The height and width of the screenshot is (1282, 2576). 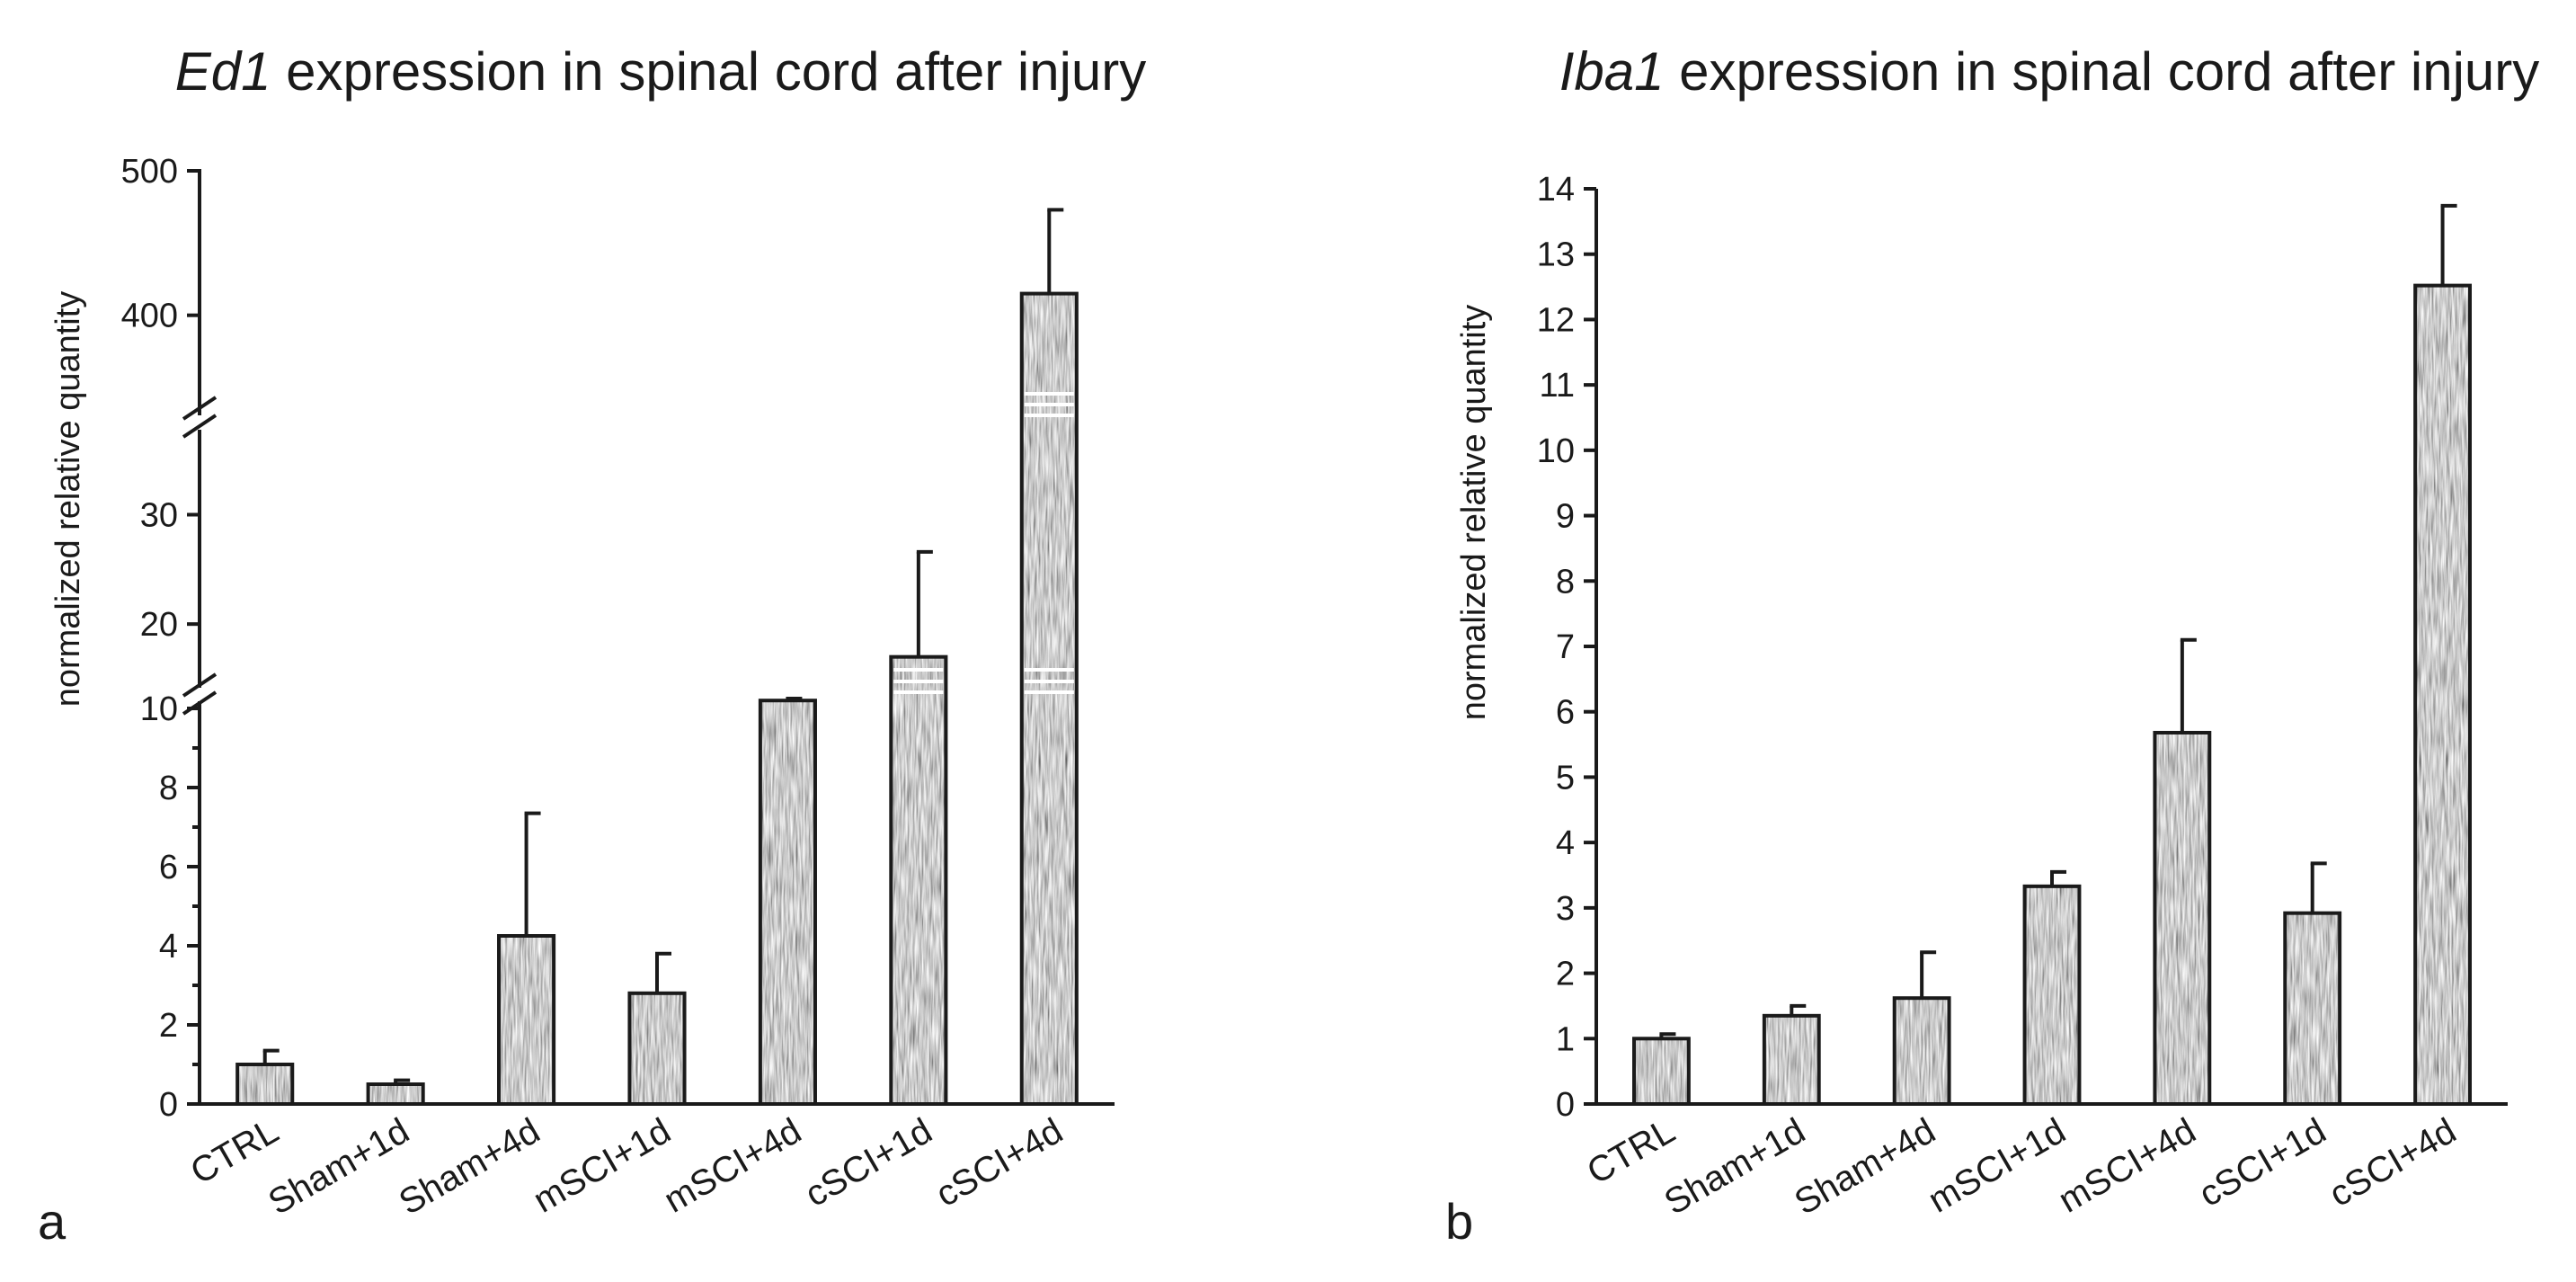 I want to click on panel-b-tick-label-5: 5, so click(x=1565, y=778).